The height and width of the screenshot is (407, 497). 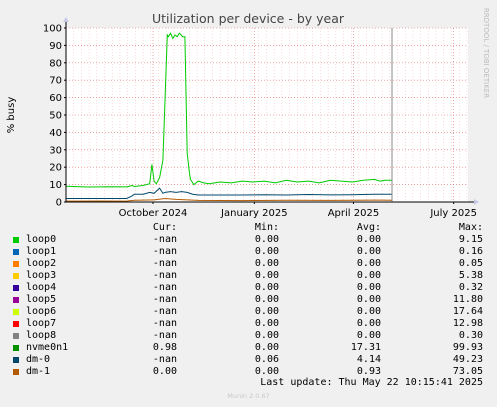 I want to click on legend-row-dm-0: dm-0 -nan 0.06 4.14 49.23, so click(x=248, y=360).